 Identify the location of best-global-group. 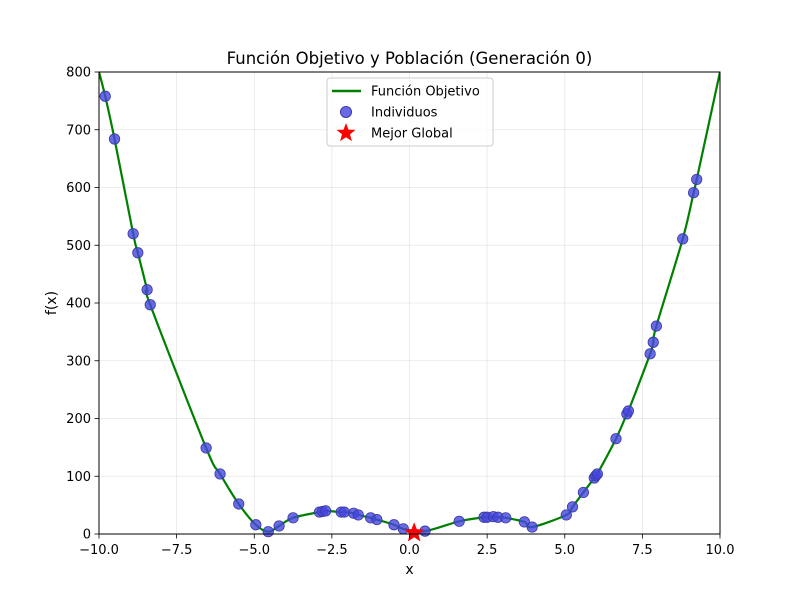
(414, 532).